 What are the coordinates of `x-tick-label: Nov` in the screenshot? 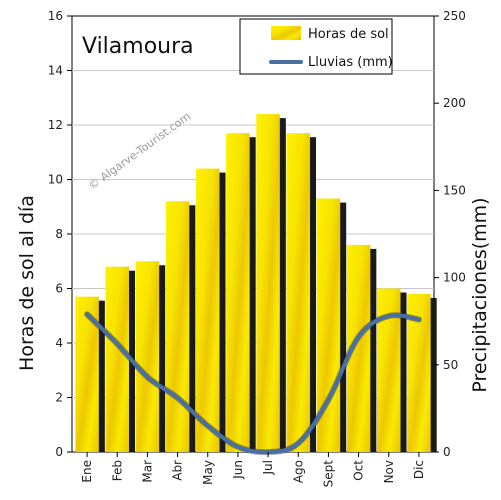 It's located at (389, 471).